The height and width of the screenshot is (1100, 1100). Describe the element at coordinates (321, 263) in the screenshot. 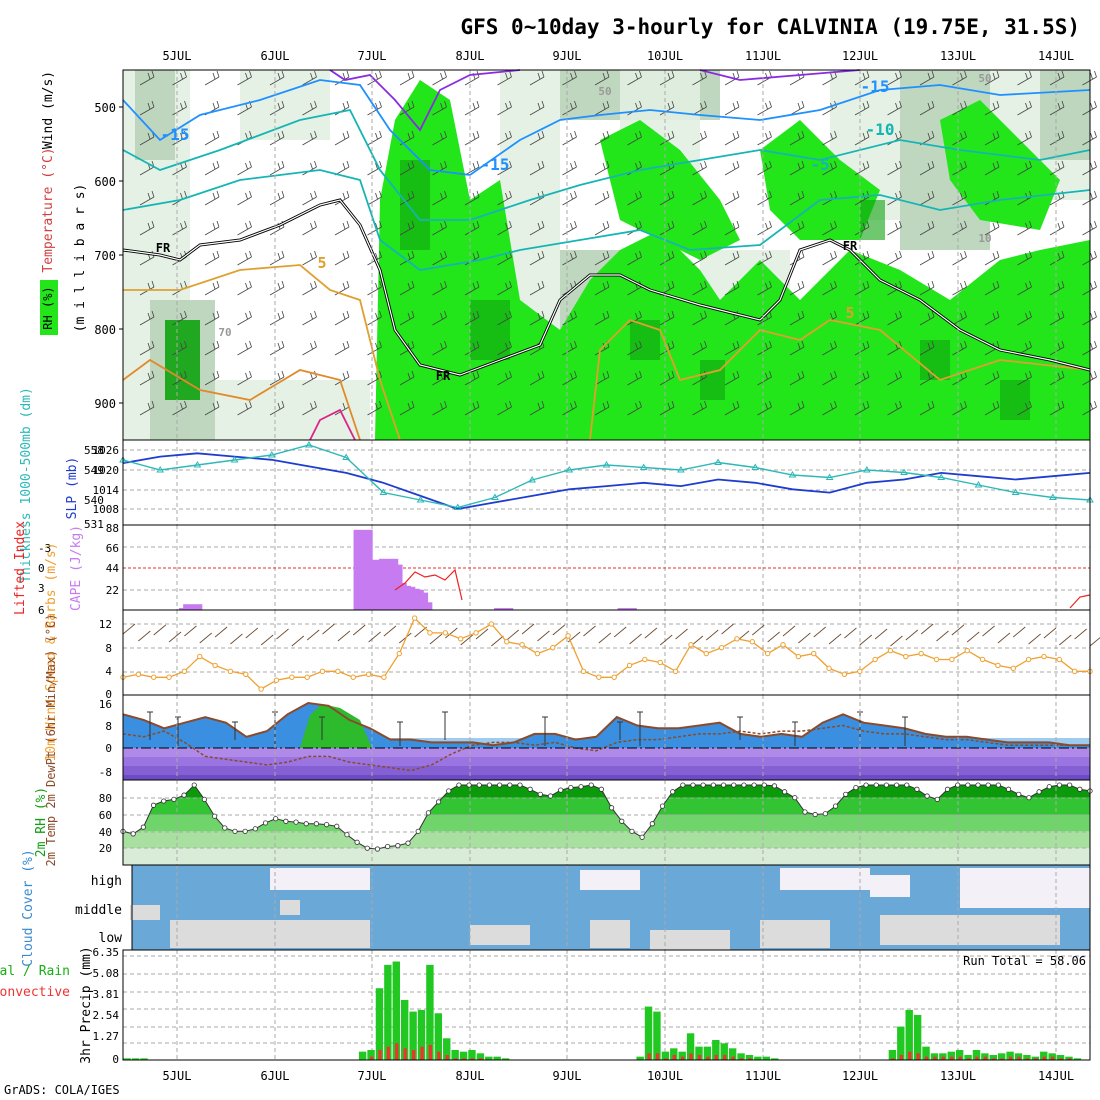

I see `contour-label: 5` at that location.